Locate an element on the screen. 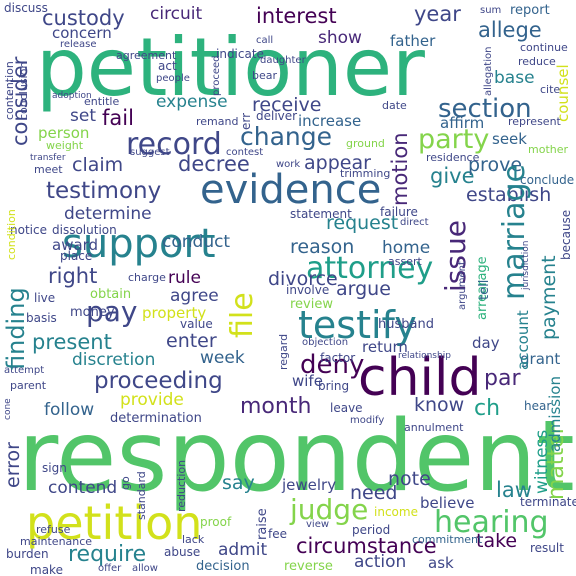 Image resolution: width=576 pixels, height=576 pixels. word-income: income is located at coordinates (396, 512).